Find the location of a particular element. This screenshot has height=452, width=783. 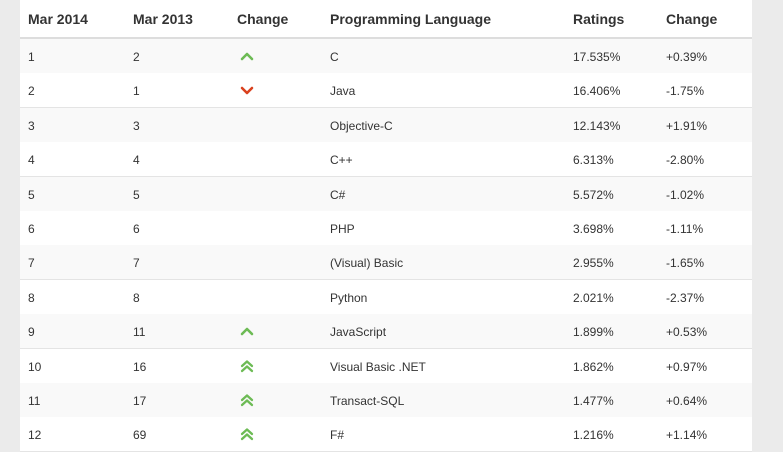

rating-cell: 16.406% is located at coordinates (597, 91).